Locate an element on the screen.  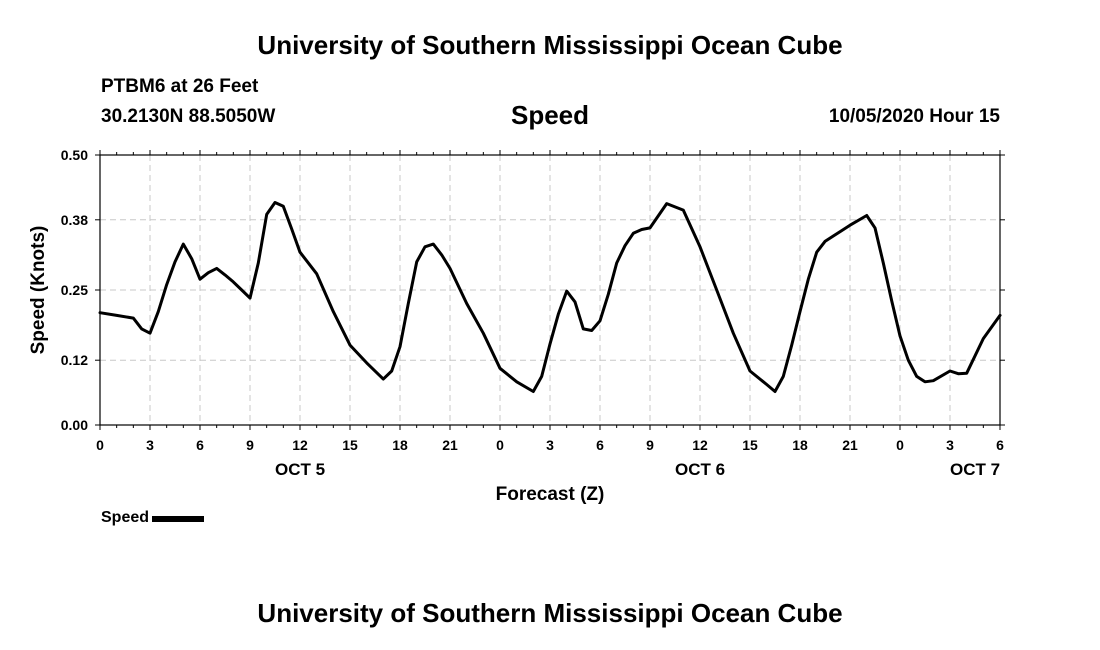
day-label: OCT 6 is located at coordinates (700, 469).